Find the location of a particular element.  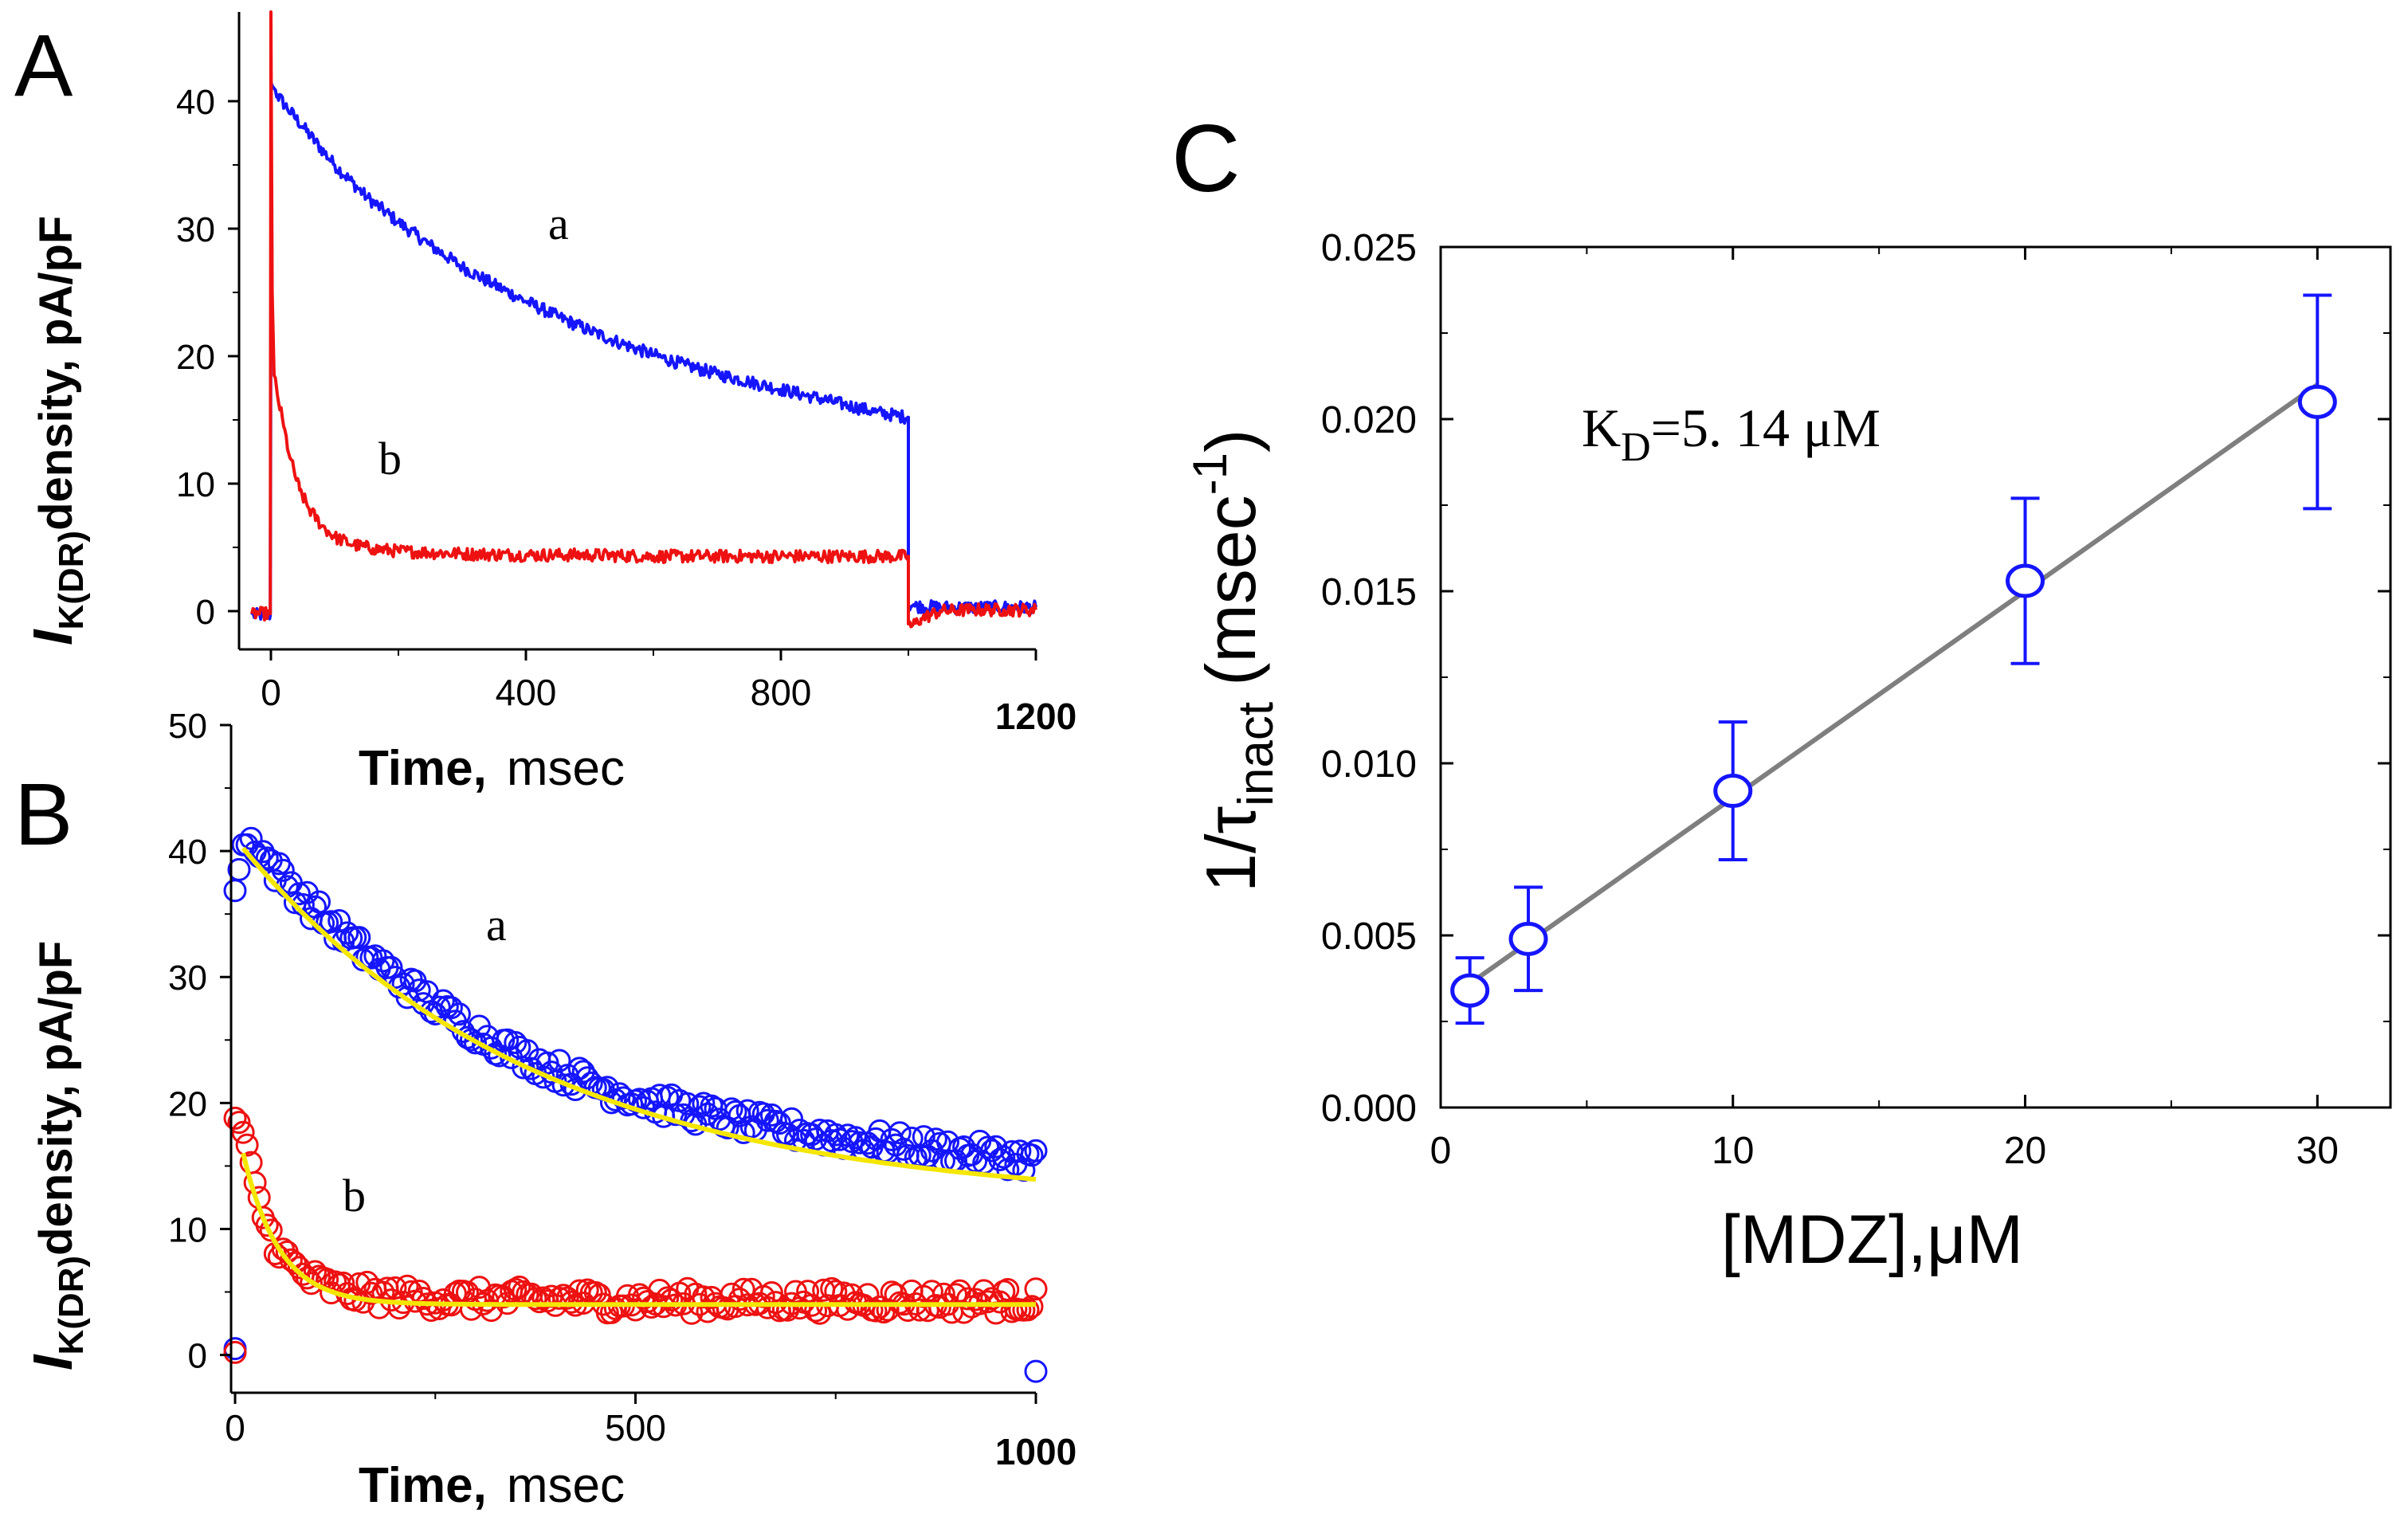

panel-c-kd-value: =5. 14 μM is located at coordinates (1766, 428).